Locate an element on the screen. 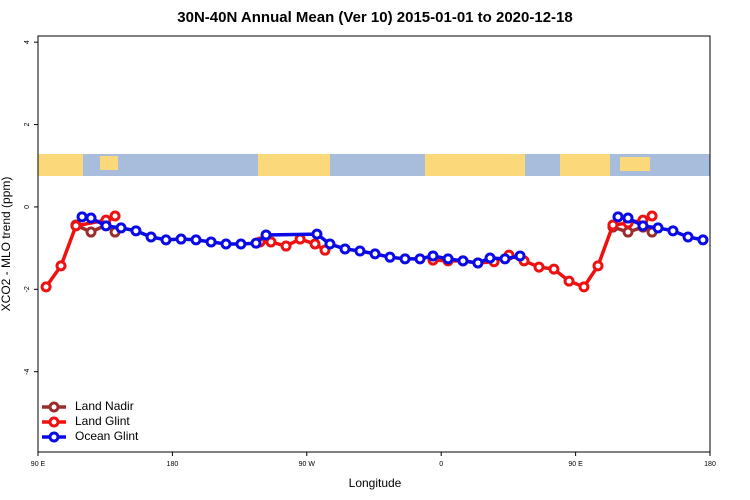 This screenshot has height=500, width=750. x-axis-label: Longitude is located at coordinates (375, 483).